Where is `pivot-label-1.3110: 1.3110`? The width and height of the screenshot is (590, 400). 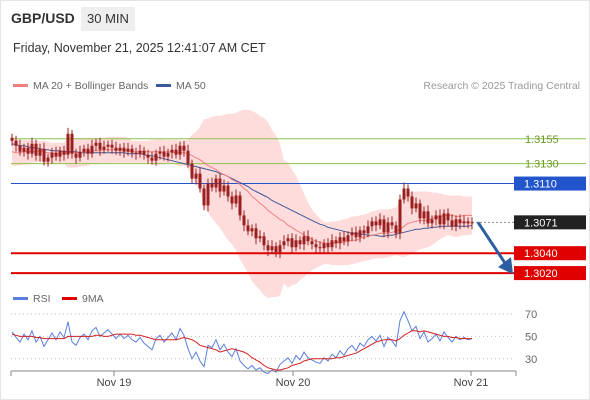
pivot-label-1.3110: 1.3110 is located at coordinates (540, 185).